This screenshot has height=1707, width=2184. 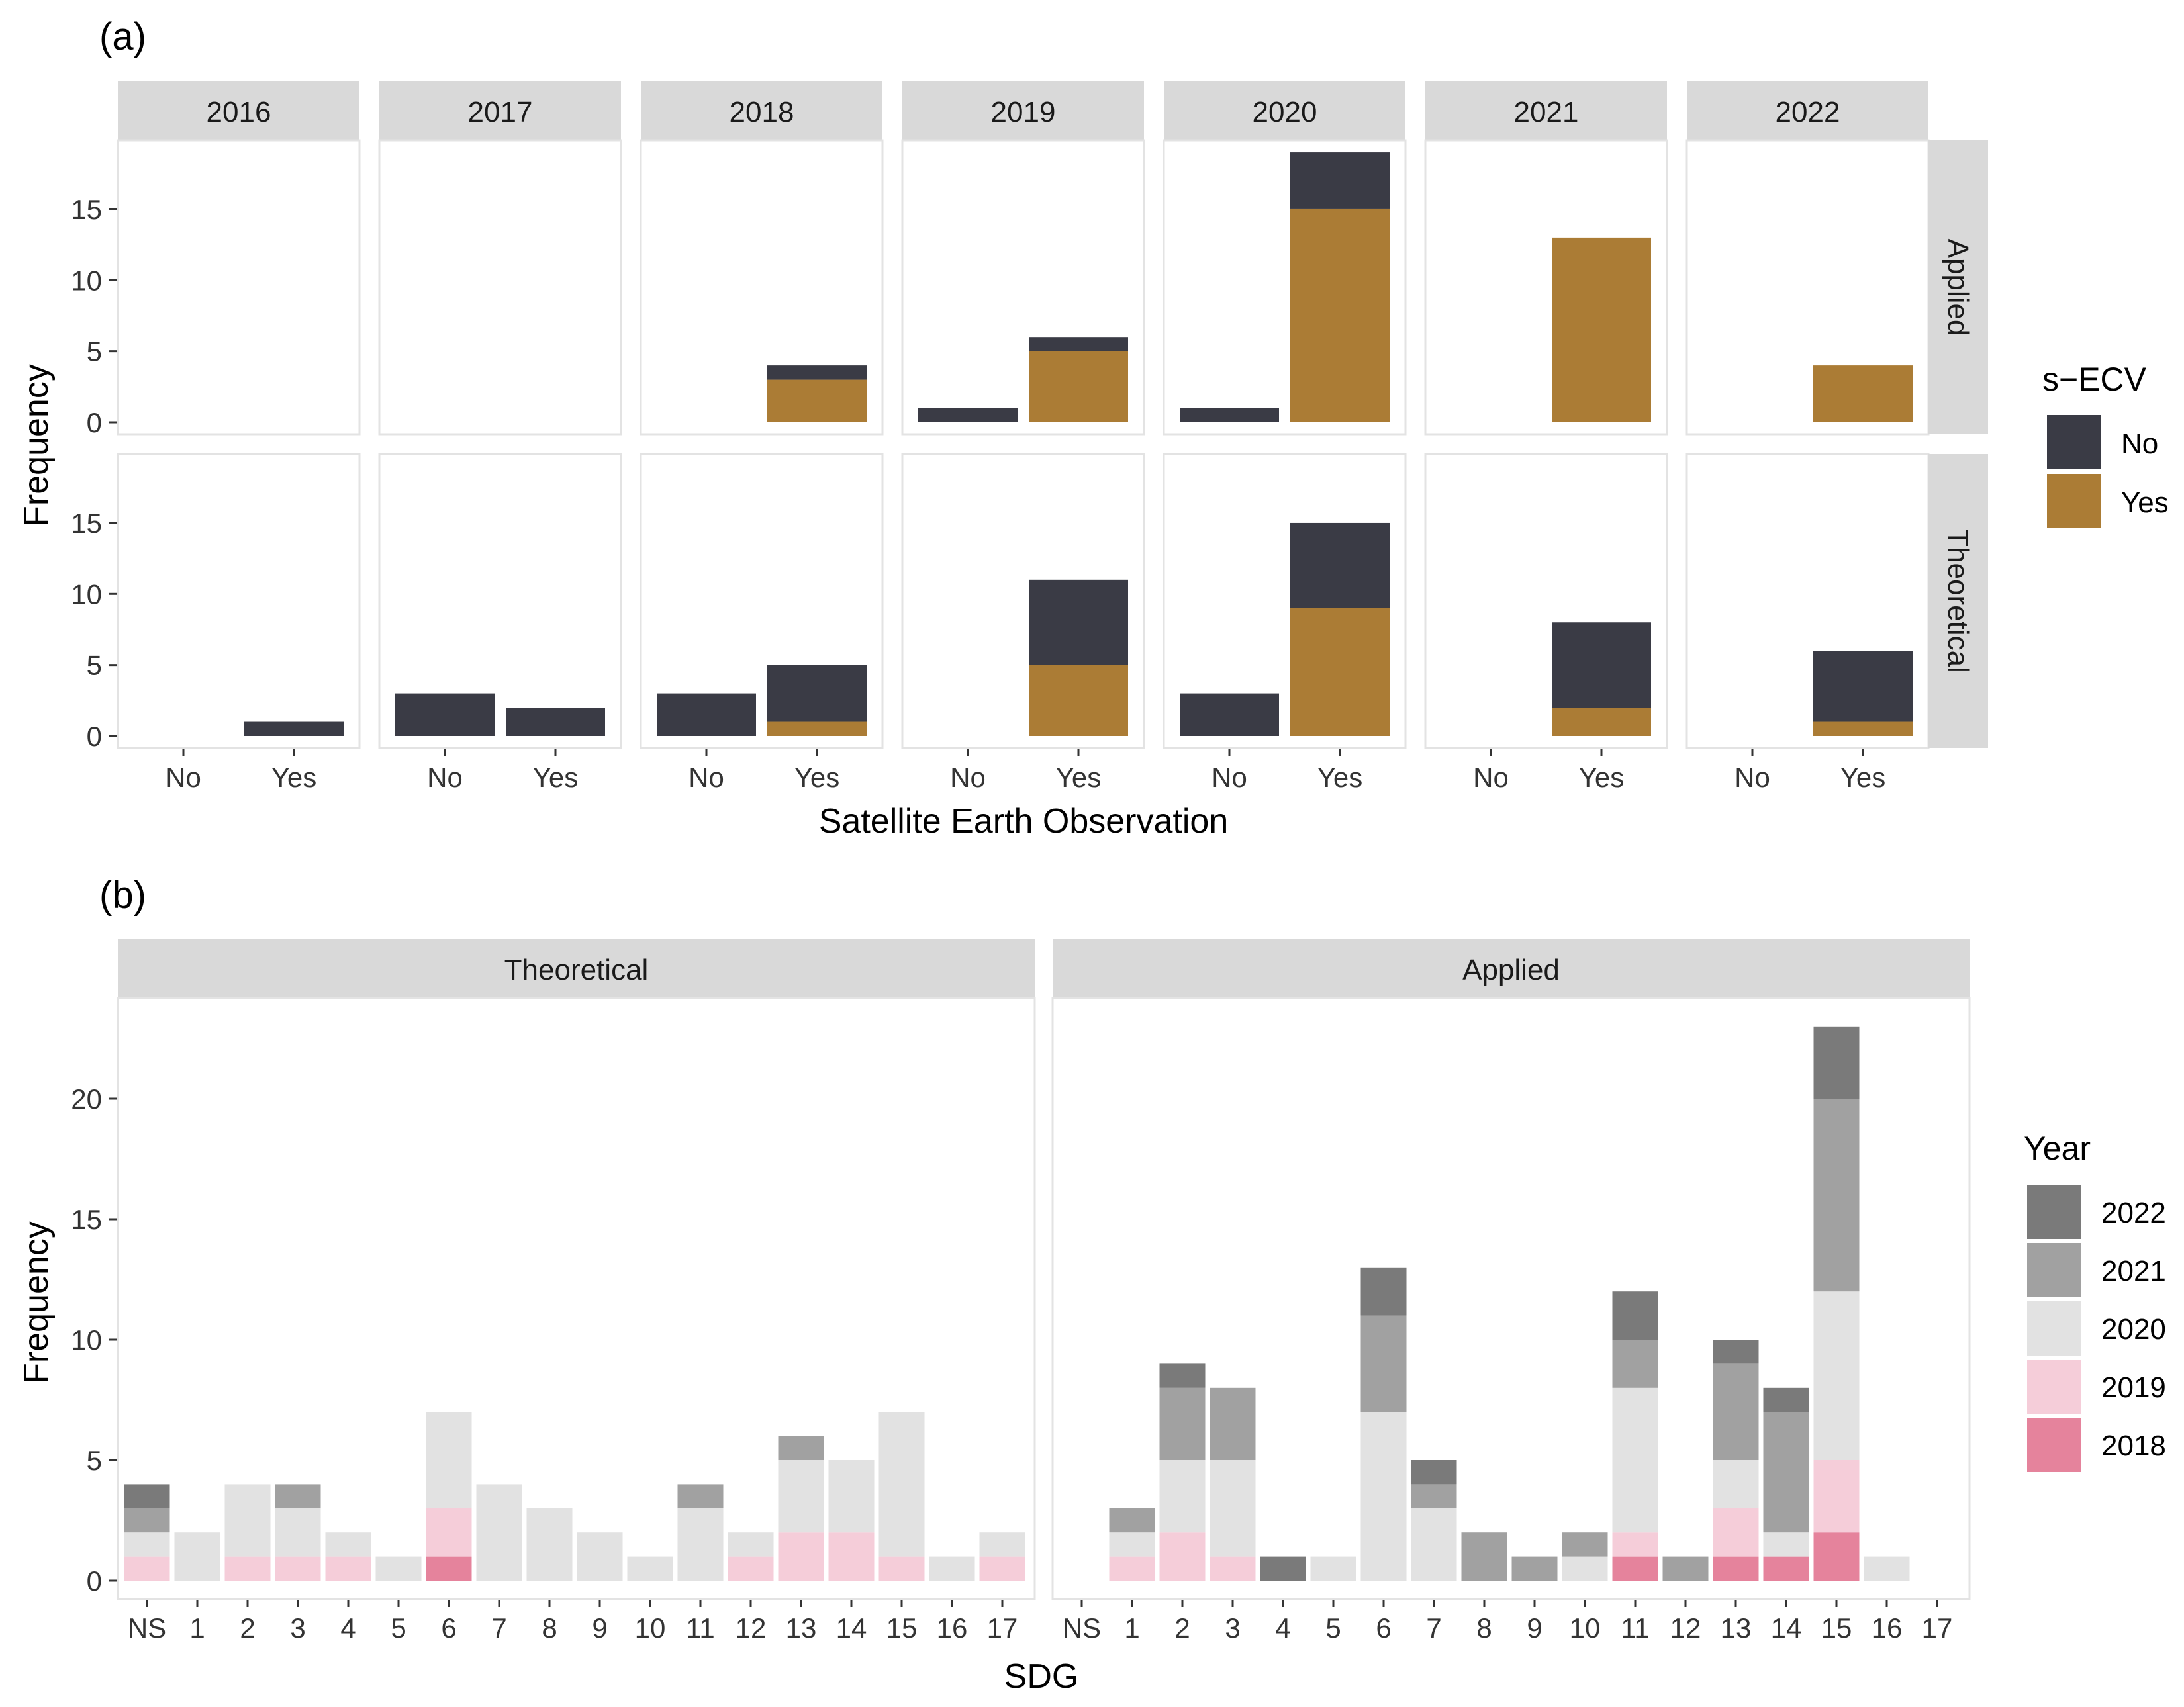 I want to click on bar-applied-sdg-7-2021, so click(x=1434, y=1496).